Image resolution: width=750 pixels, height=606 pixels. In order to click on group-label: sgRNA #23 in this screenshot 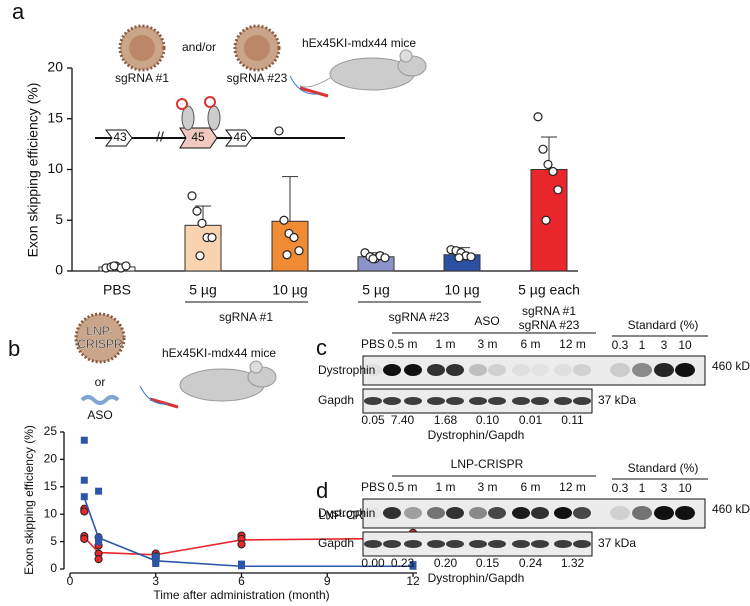, I will do `click(419, 317)`.